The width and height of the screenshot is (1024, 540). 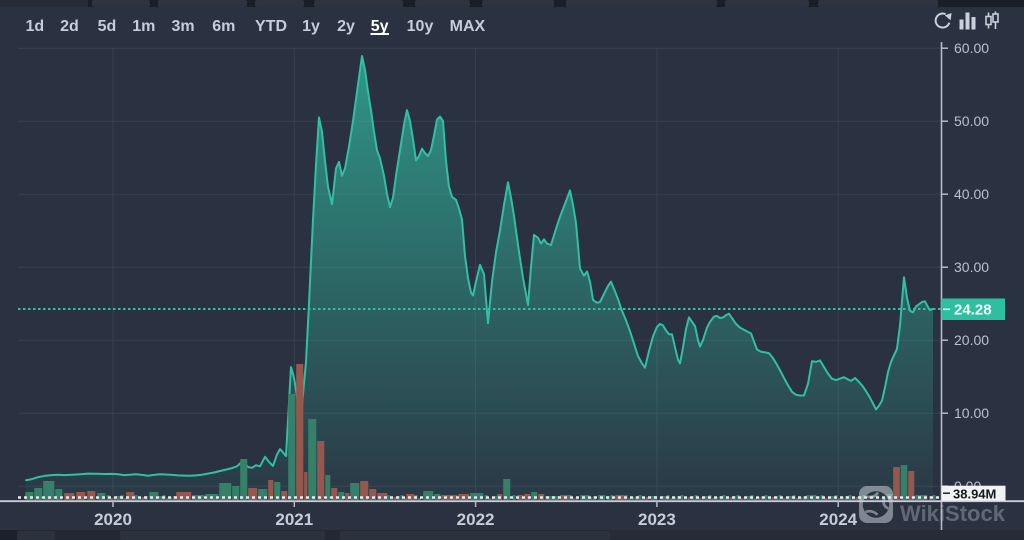 What do you see at coordinates (380, 26) in the screenshot?
I see `svg-text: 5y` at bounding box center [380, 26].